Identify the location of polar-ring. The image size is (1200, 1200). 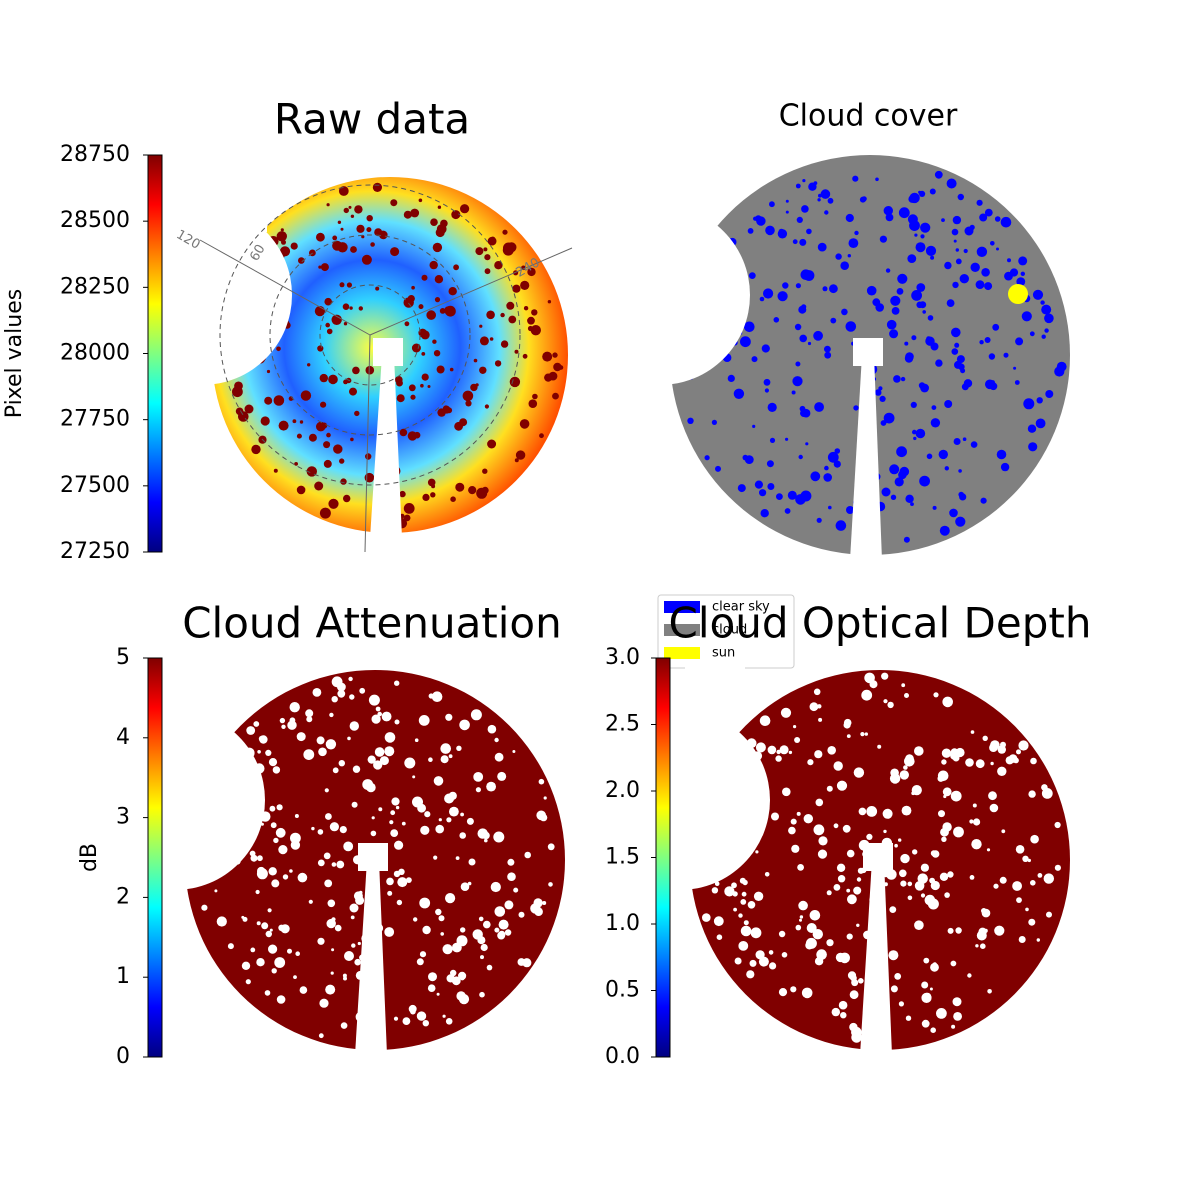
(370, 335).